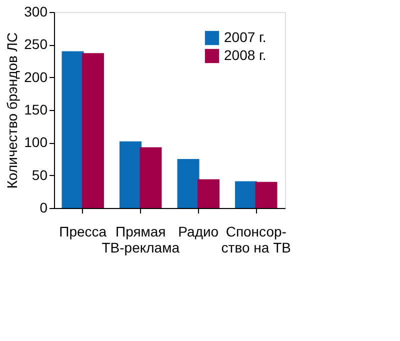  Describe the element at coordinates (36, 142) in the screenshot. I see `y-tick-label: 100` at that location.